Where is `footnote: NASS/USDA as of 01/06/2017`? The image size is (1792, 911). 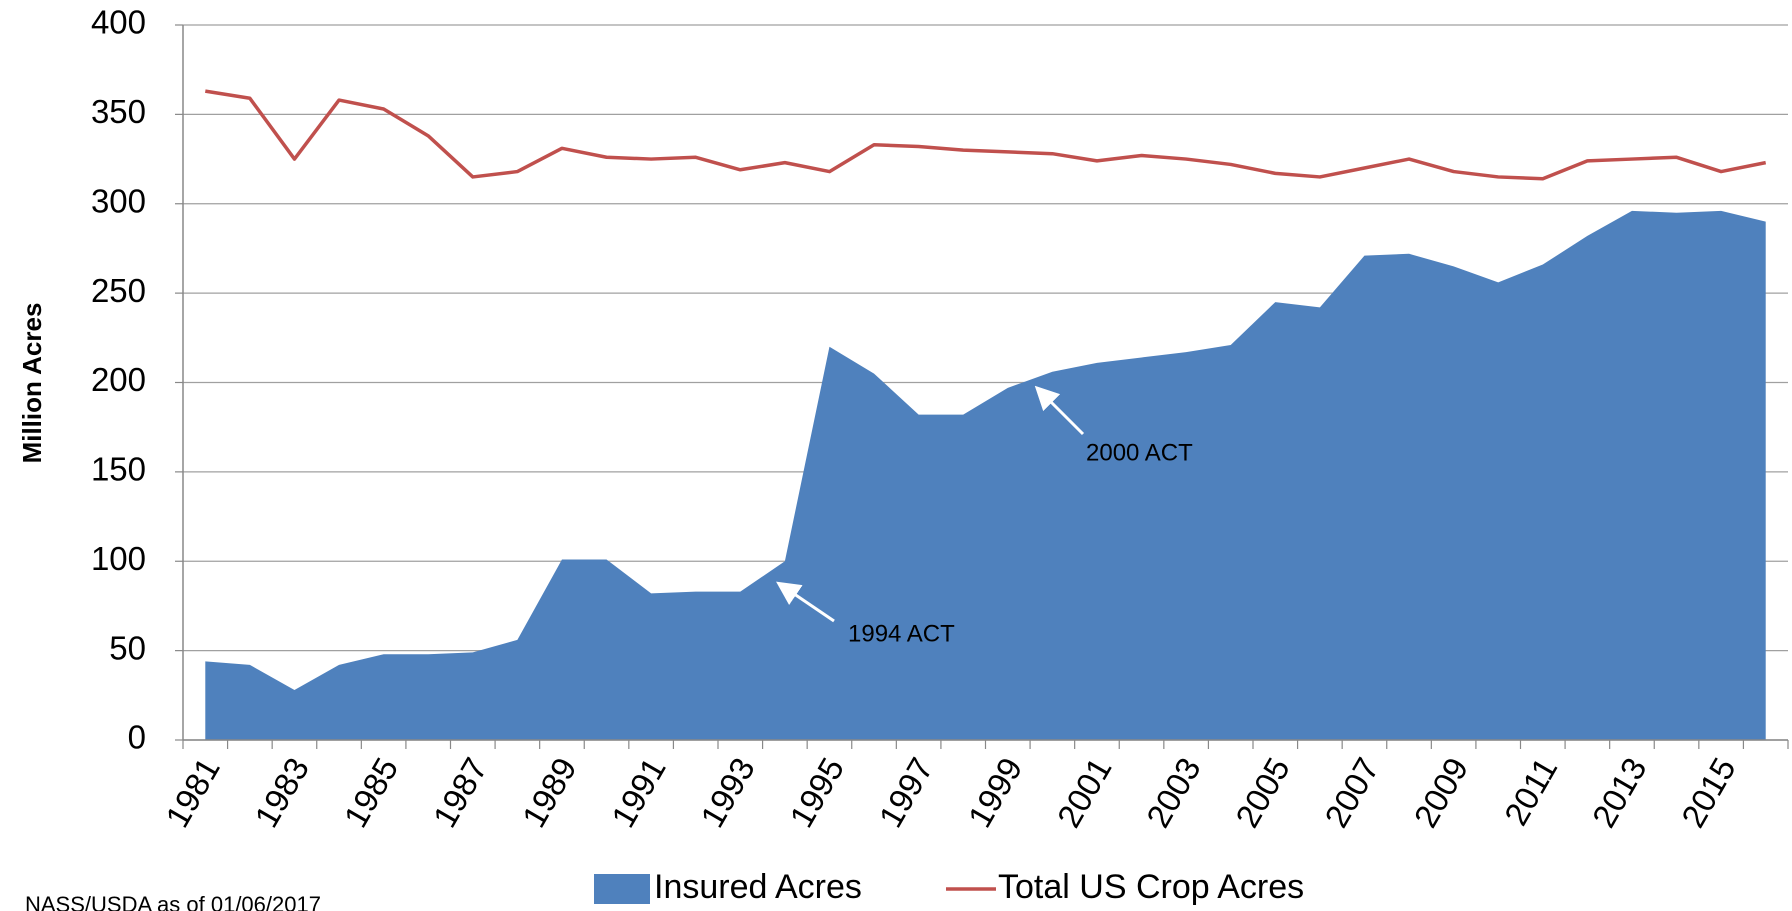
footnote: NASS/USDA as of 01/06/2017 is located at coordinates (173, 901).